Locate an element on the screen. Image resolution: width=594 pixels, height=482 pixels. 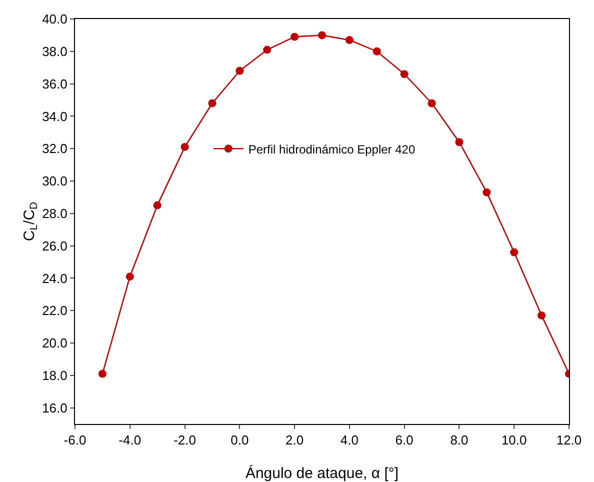
x-tick-label: 12.0 is located at coordinates (569, 440).